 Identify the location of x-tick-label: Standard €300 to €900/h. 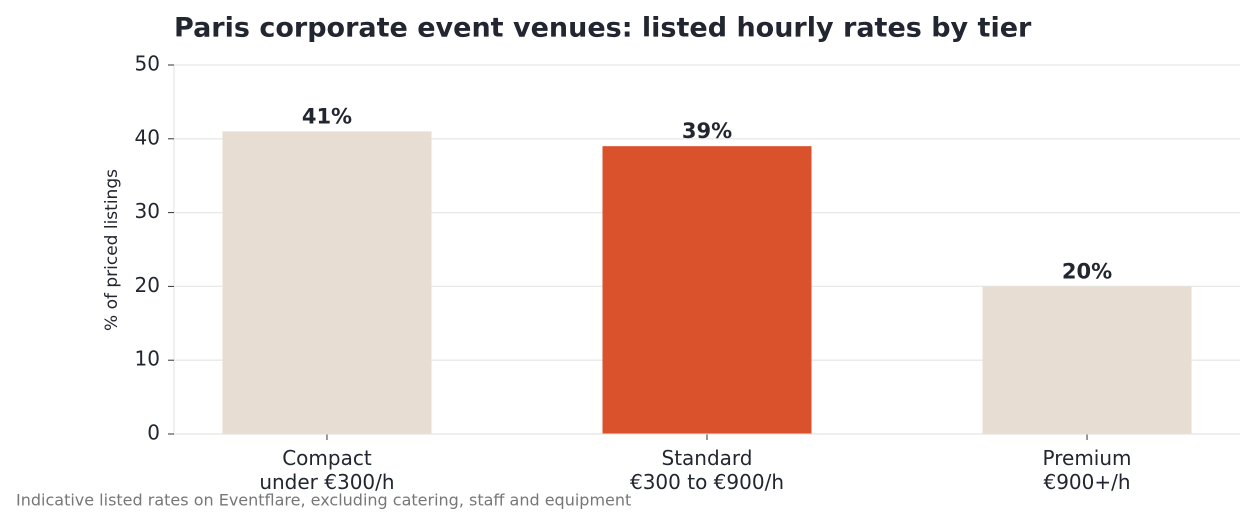
(707, 470).